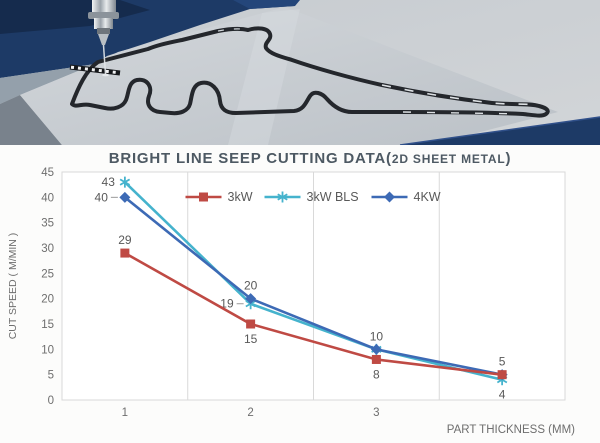 The height and width of the screenshot is (443, 600). Describe the element at coordinates (103, 38) in the screenshot. I see `cutting-head` at that location.